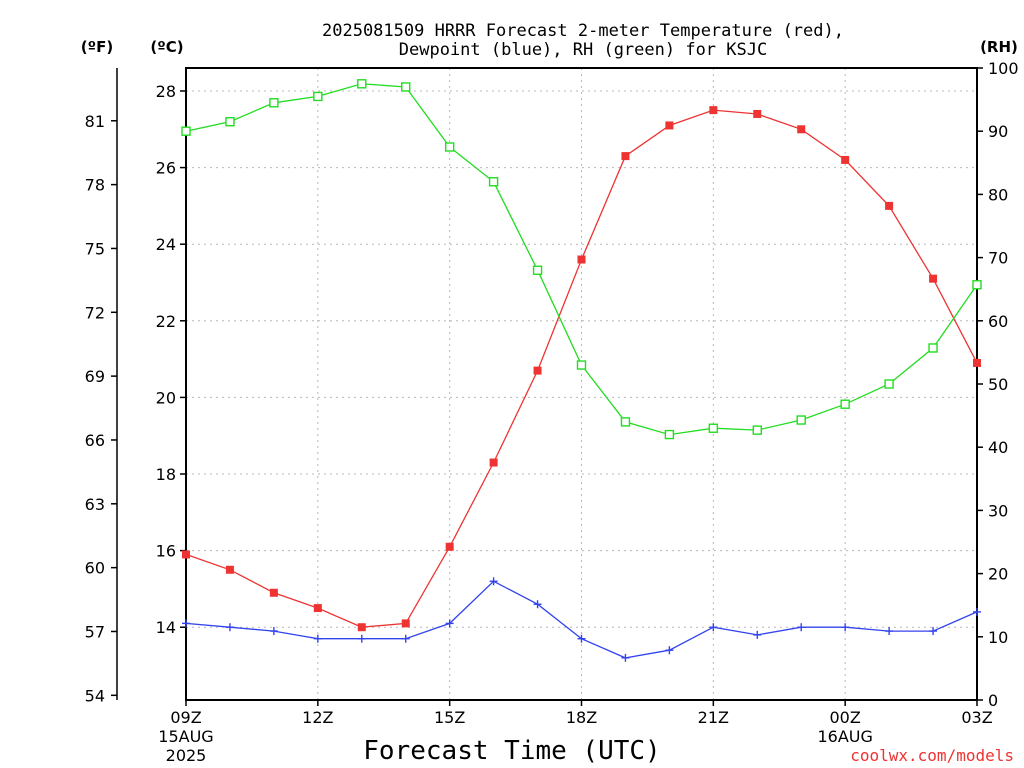  I want to click on celsius-tick-label: 14, so click(166, 627).